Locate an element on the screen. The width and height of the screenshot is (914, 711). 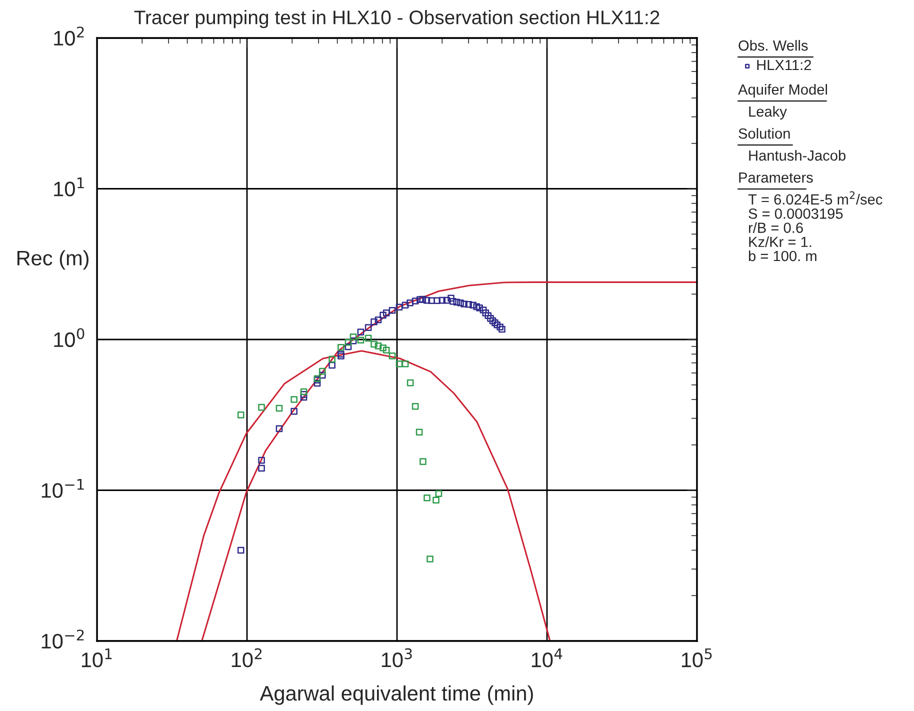
text: Leaky is located at coordinates (768, 113).